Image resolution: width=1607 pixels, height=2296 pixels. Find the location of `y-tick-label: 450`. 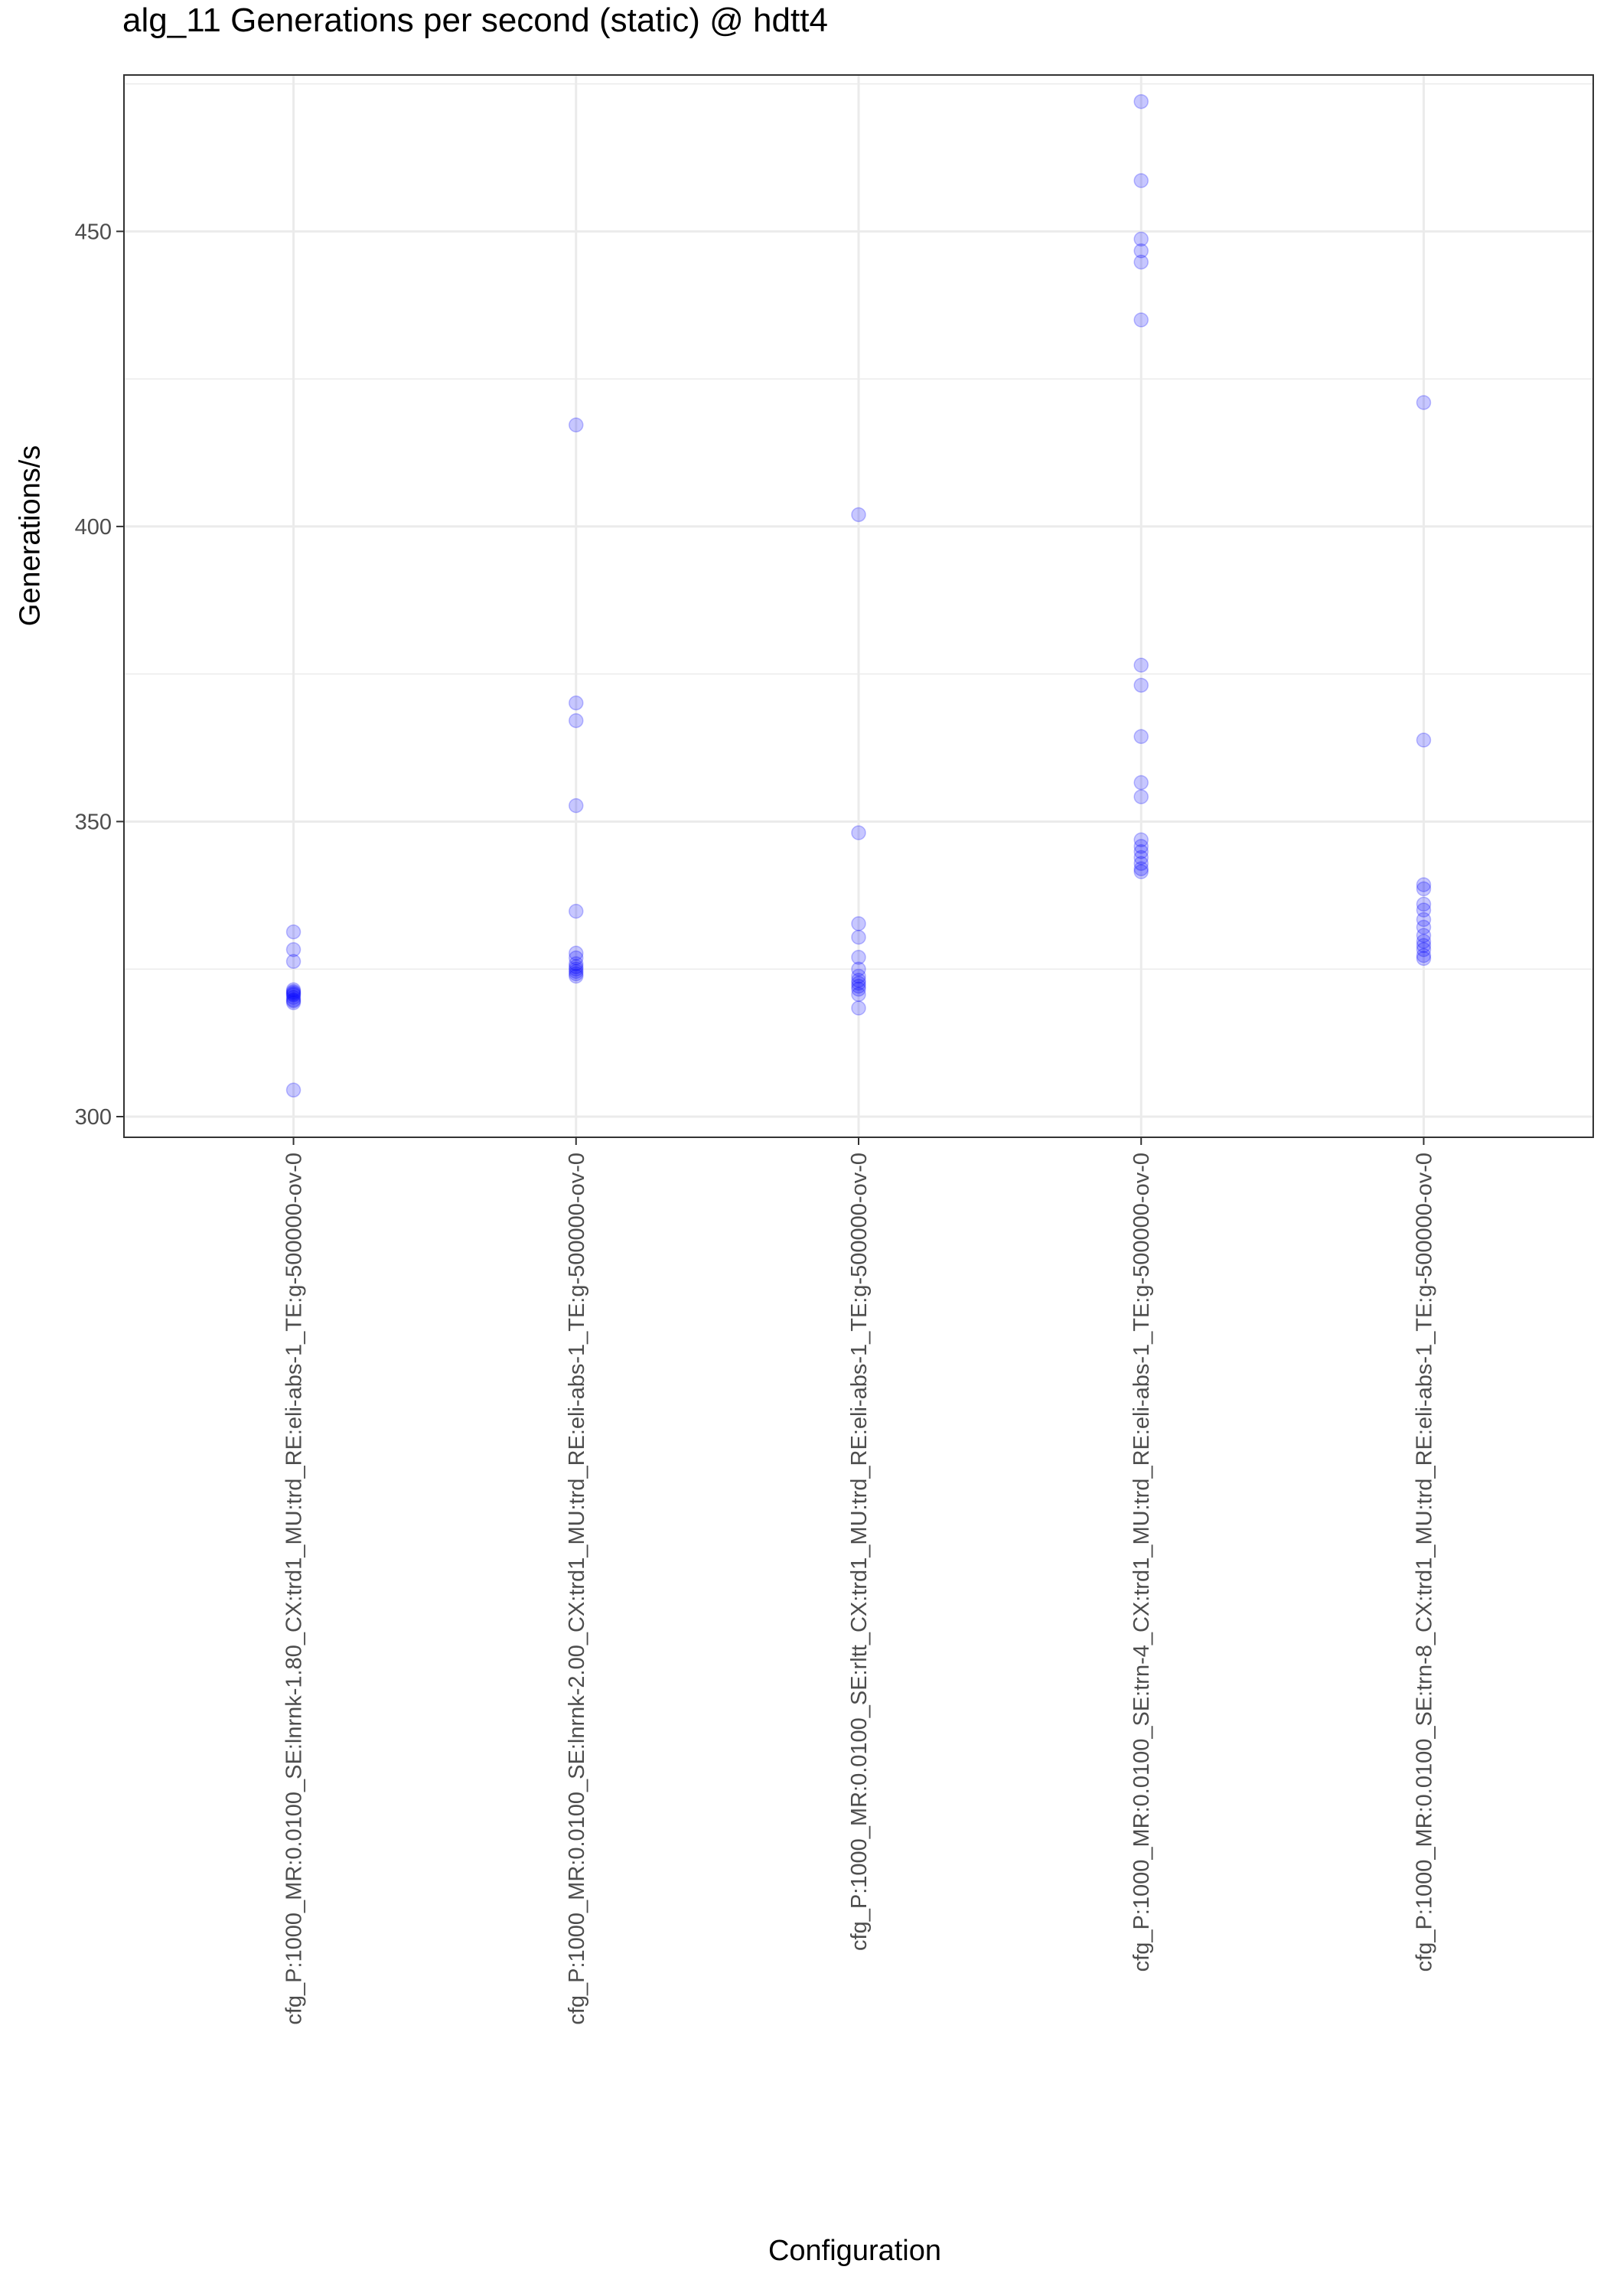

y-tick-label: 450 is located at coordinates (94, 232).